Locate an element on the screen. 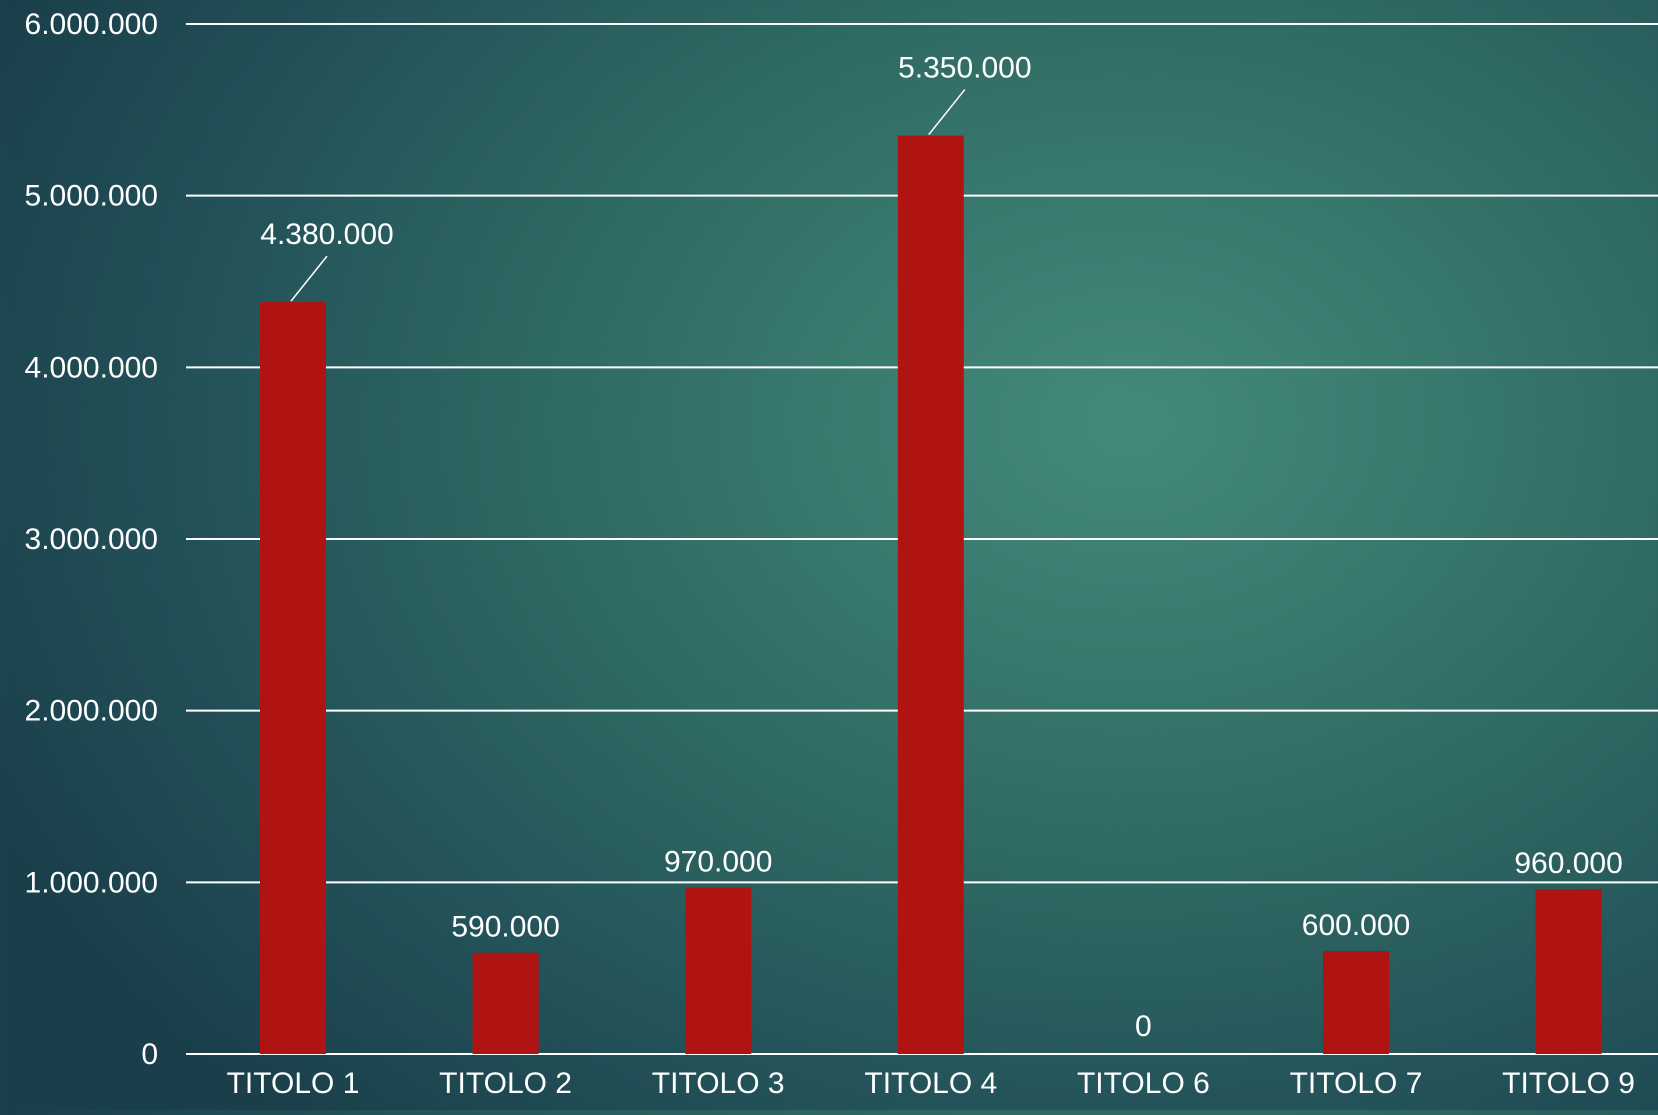 Image resolution: width=1658 pixels, height=1115 pixels. y-tick-label: 4.000.000 is located at coordinates (91, 367).